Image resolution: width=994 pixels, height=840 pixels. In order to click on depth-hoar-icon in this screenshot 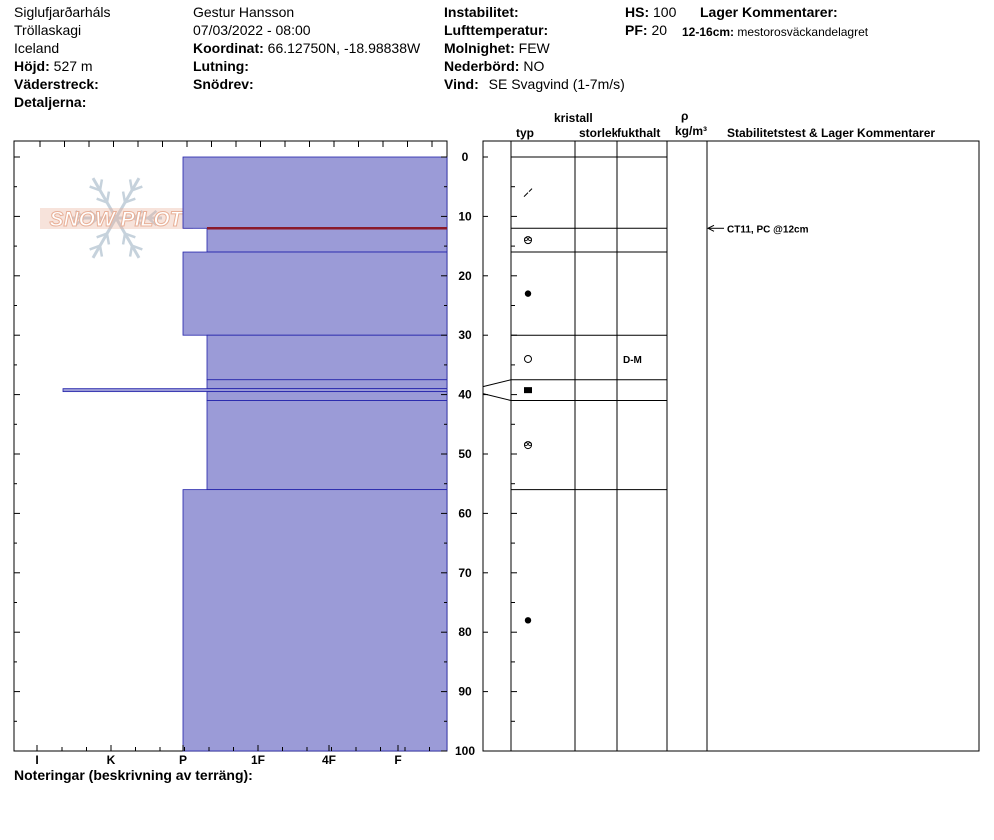, I will do `click(528, 445)`.